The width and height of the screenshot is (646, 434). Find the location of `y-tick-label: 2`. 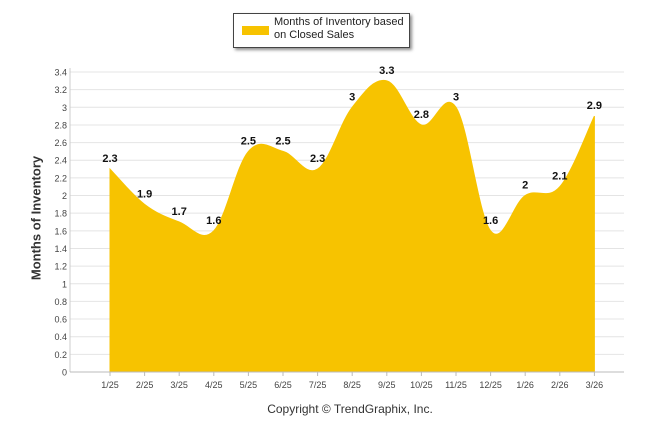

y-tick-label: 2 is located at coordinates (64, 196).